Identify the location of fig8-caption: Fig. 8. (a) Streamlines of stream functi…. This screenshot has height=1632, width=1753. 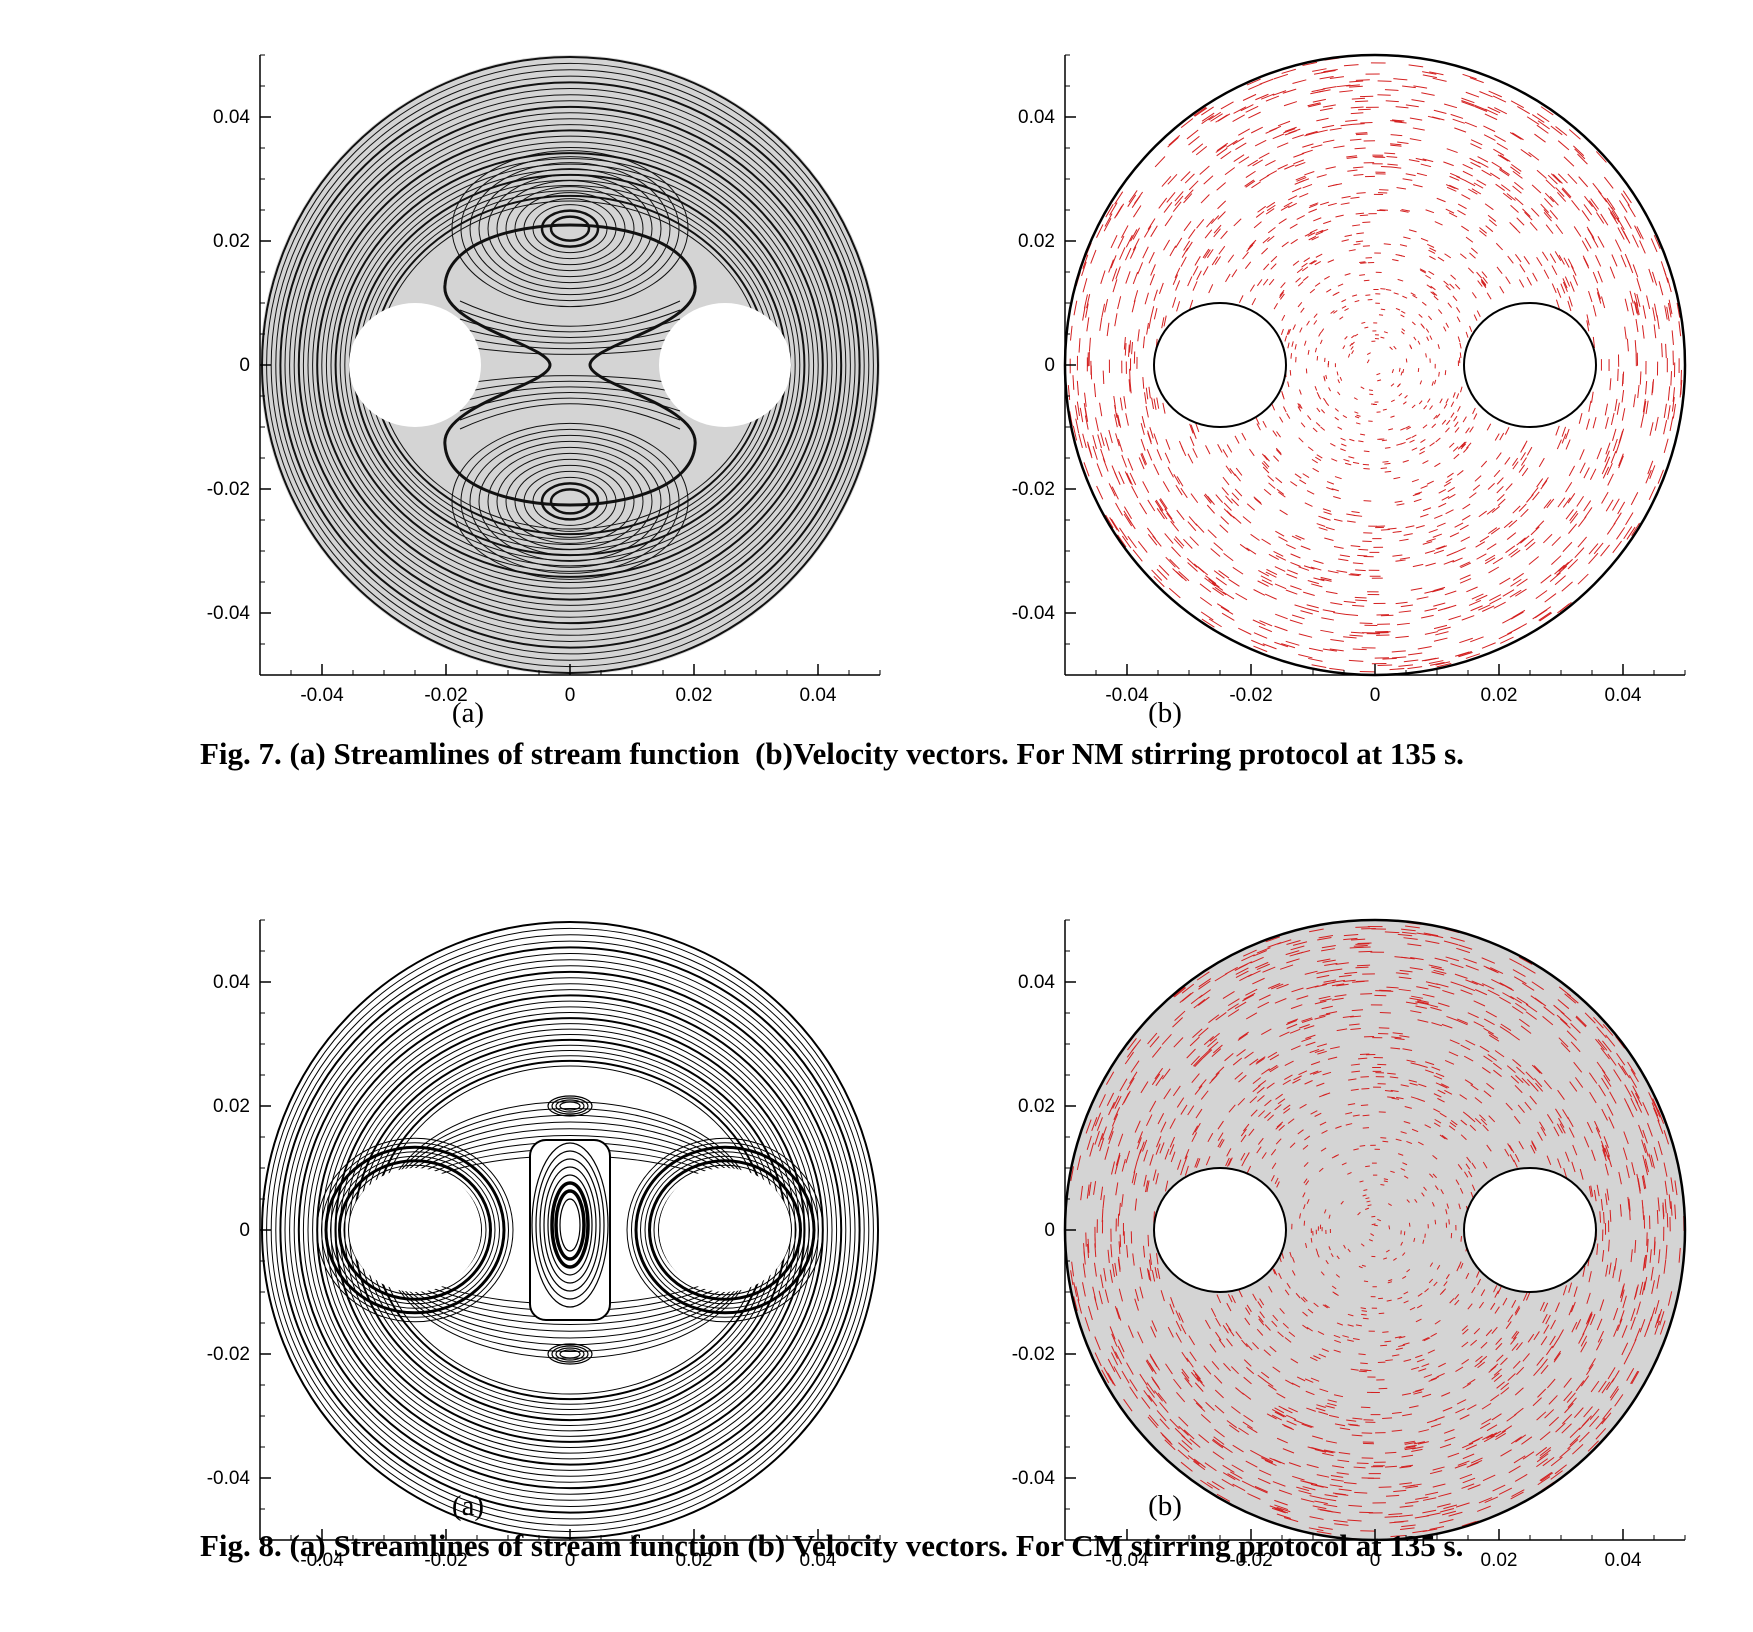
(832, 1545).